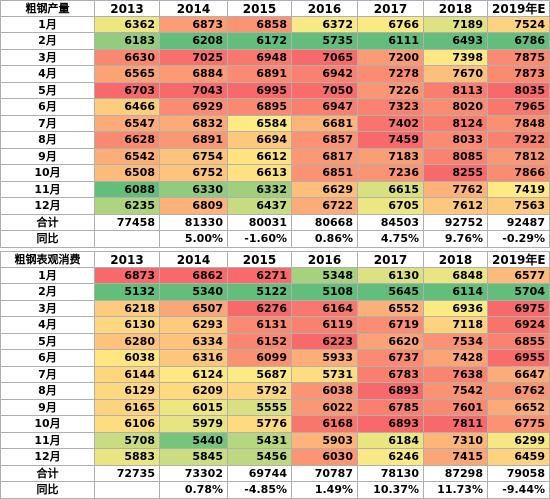  I want to click on value-cell: 6235, so click(127, 206).